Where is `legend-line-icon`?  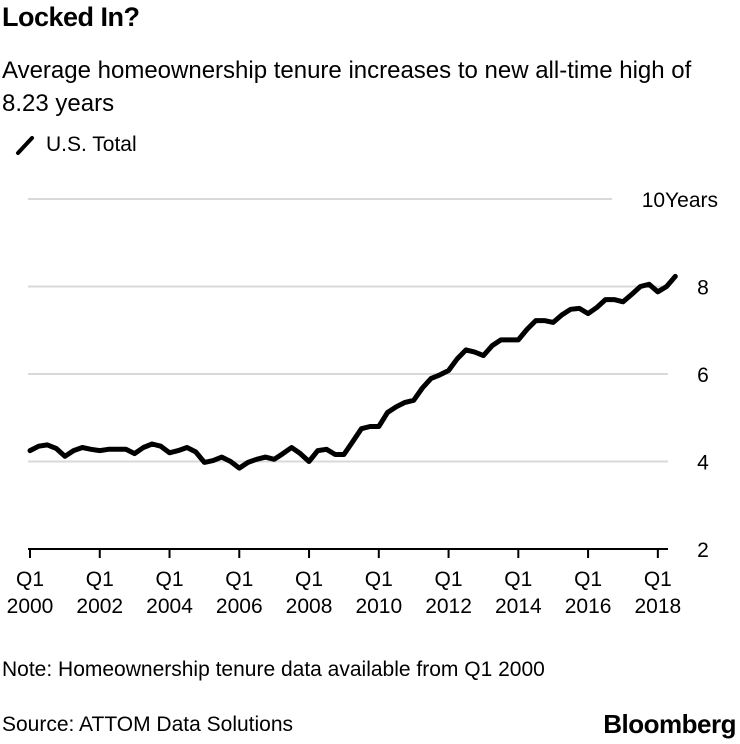 legend-line-icon is located at coordinates (25, 145).